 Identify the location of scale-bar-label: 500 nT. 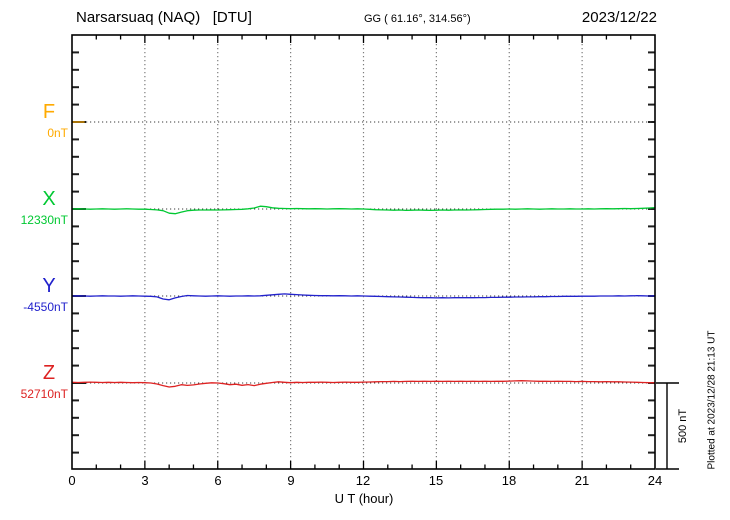
(683, 426).